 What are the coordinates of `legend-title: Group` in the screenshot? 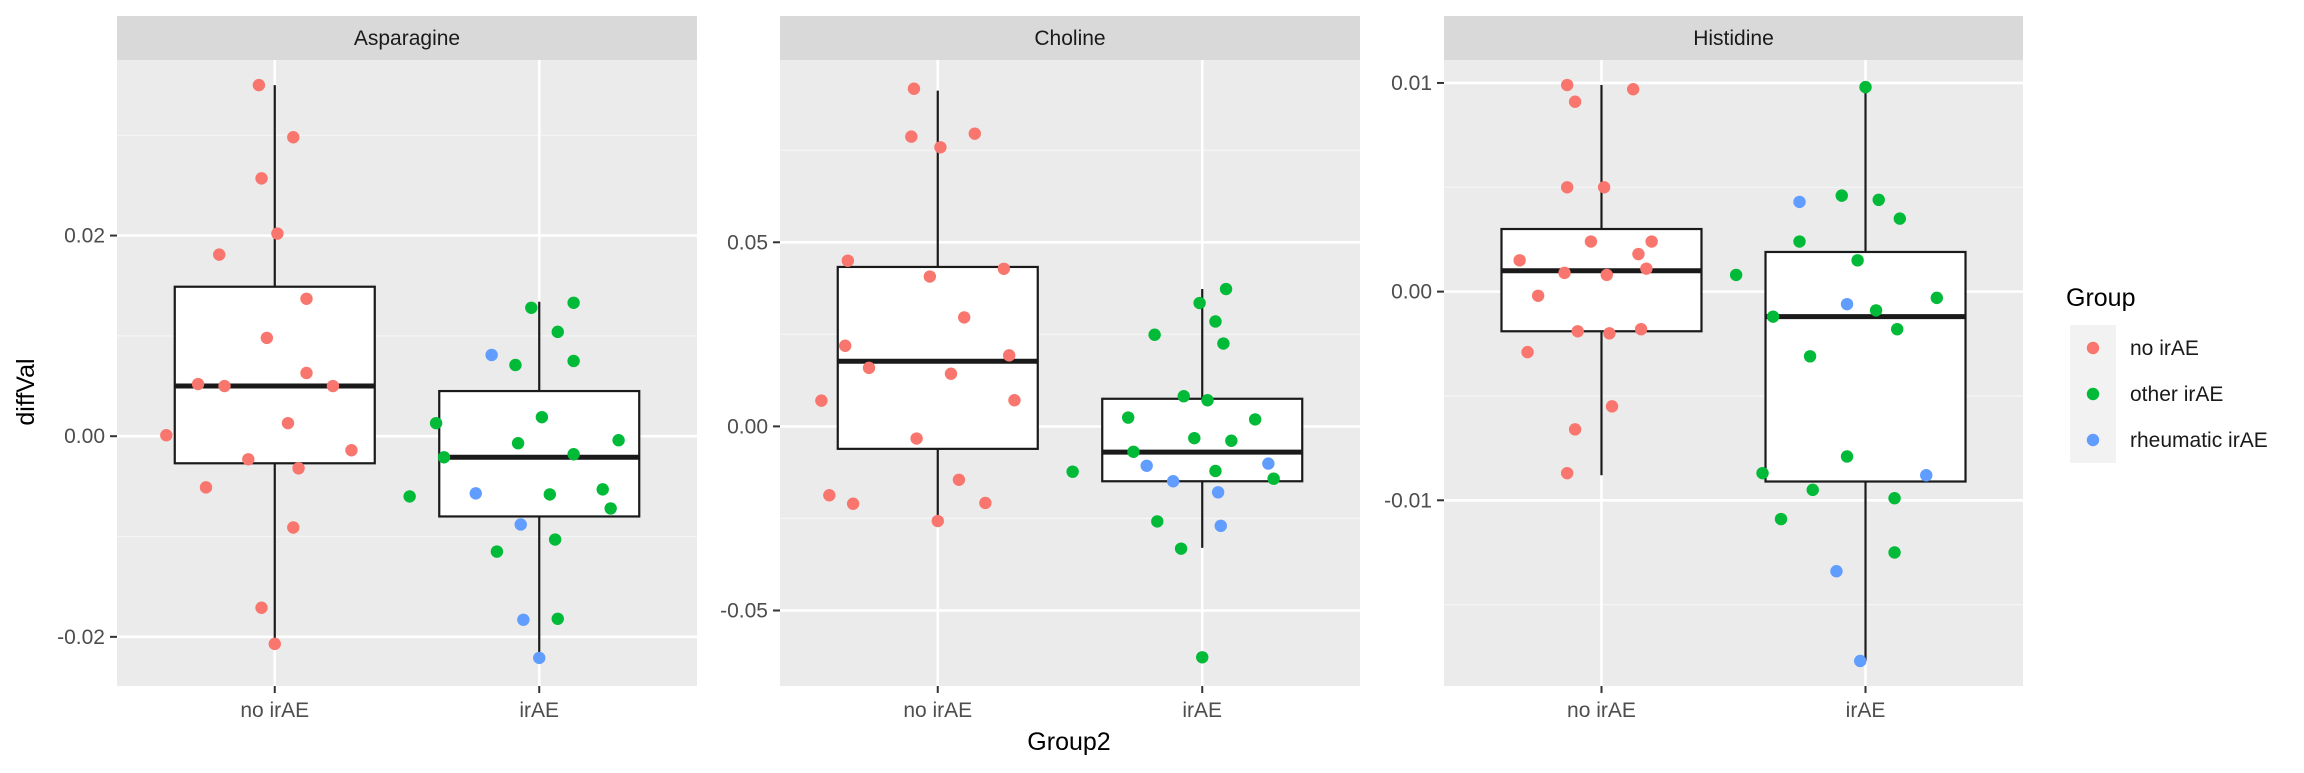 It's located at (2100, 298).